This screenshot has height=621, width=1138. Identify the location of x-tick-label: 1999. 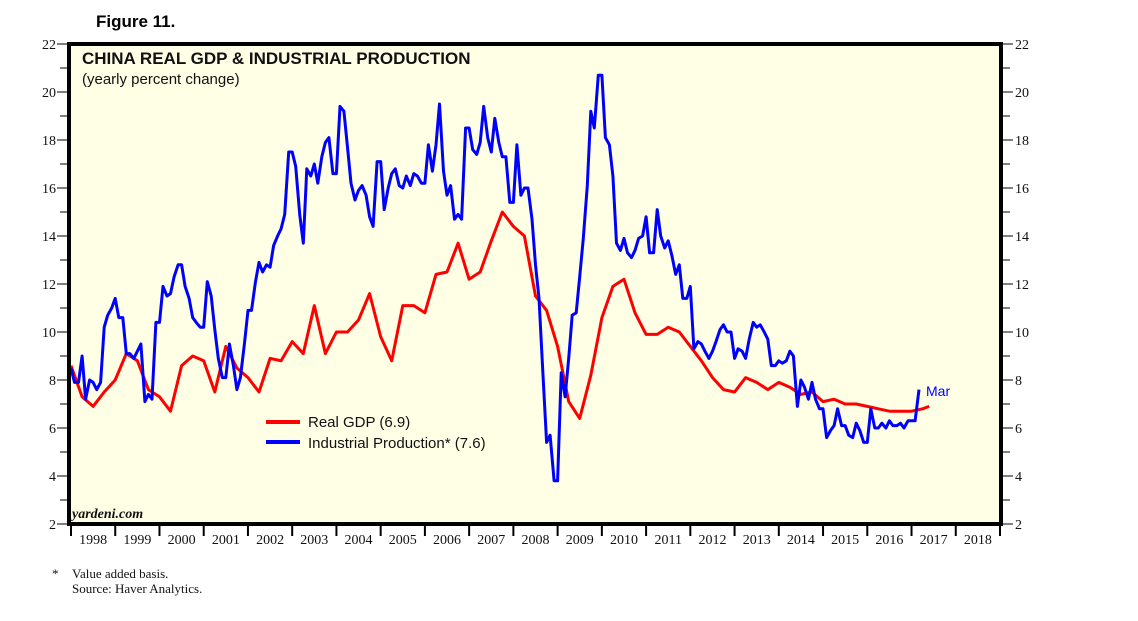
(137, 540).